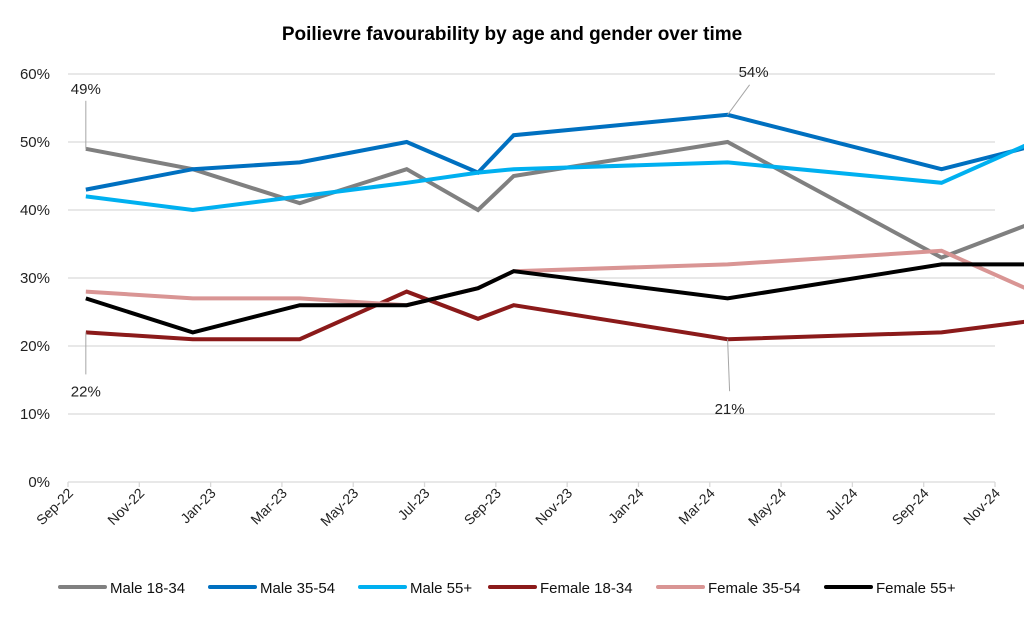 The height and width of the screenshot is (621, 1024). Describe the element at coordinates (86, 391) in the screenshot. I see `data-label: 22%` at that location.